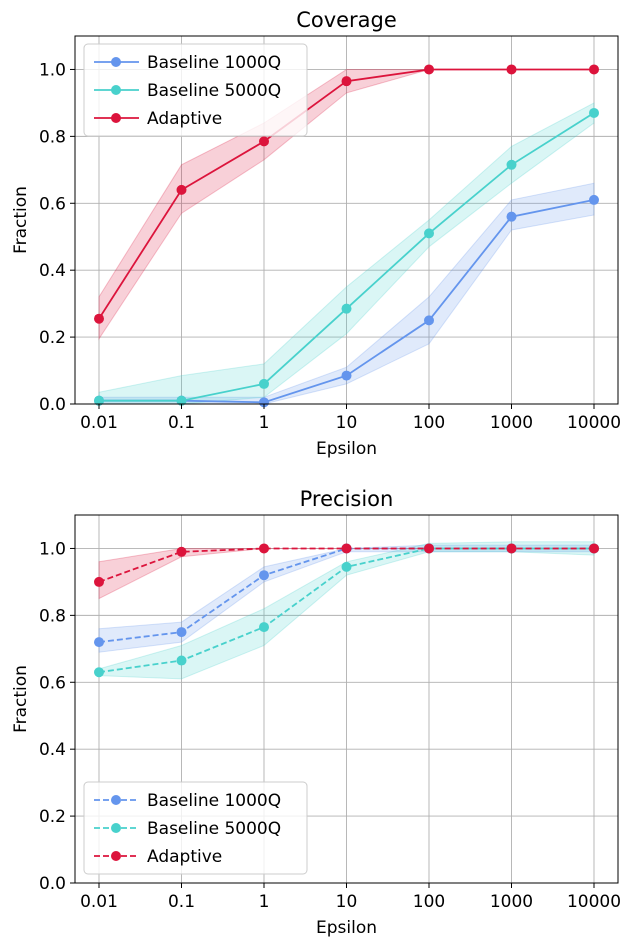  Describe the element at coordinates (346, 20) in the screenshot. I see `chart-title: Coverage` at that location.